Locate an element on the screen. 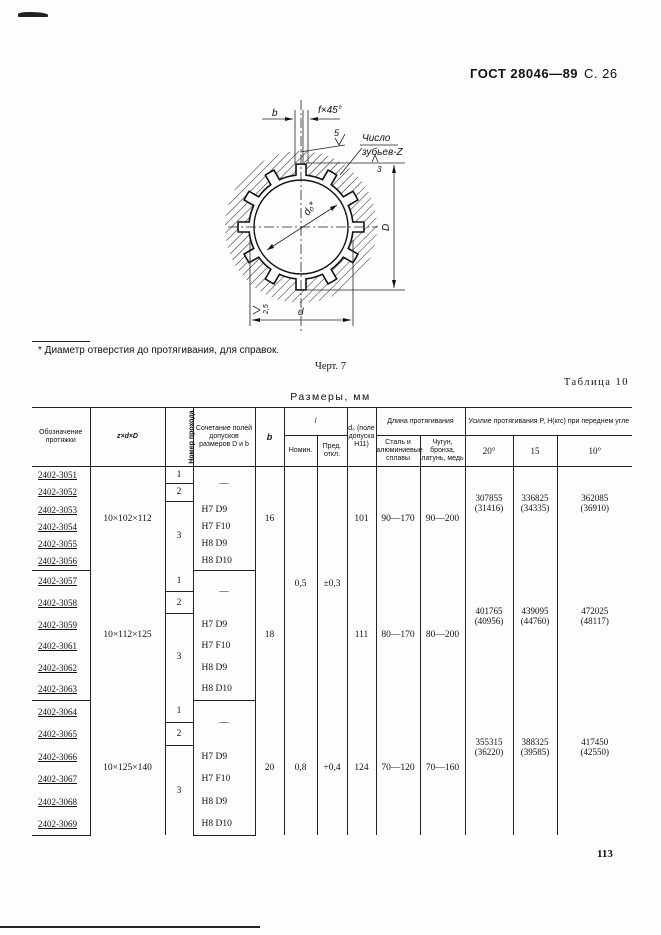  force-newton: 401765 is located at coordinates (489, 610).